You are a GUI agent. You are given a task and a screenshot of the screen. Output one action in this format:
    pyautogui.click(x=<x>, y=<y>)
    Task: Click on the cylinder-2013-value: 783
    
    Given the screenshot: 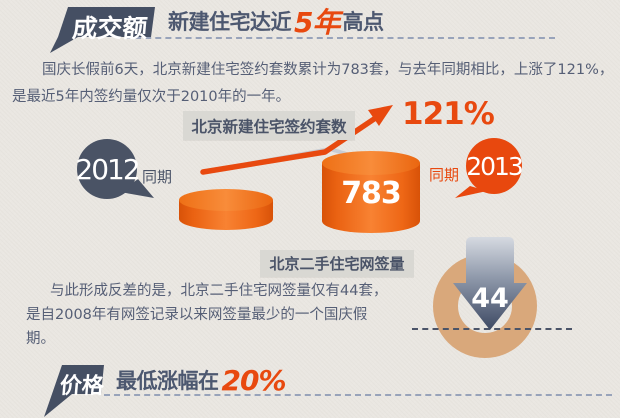 What is the action you would take?
    pyautogui.click(x=371, y=193)
    